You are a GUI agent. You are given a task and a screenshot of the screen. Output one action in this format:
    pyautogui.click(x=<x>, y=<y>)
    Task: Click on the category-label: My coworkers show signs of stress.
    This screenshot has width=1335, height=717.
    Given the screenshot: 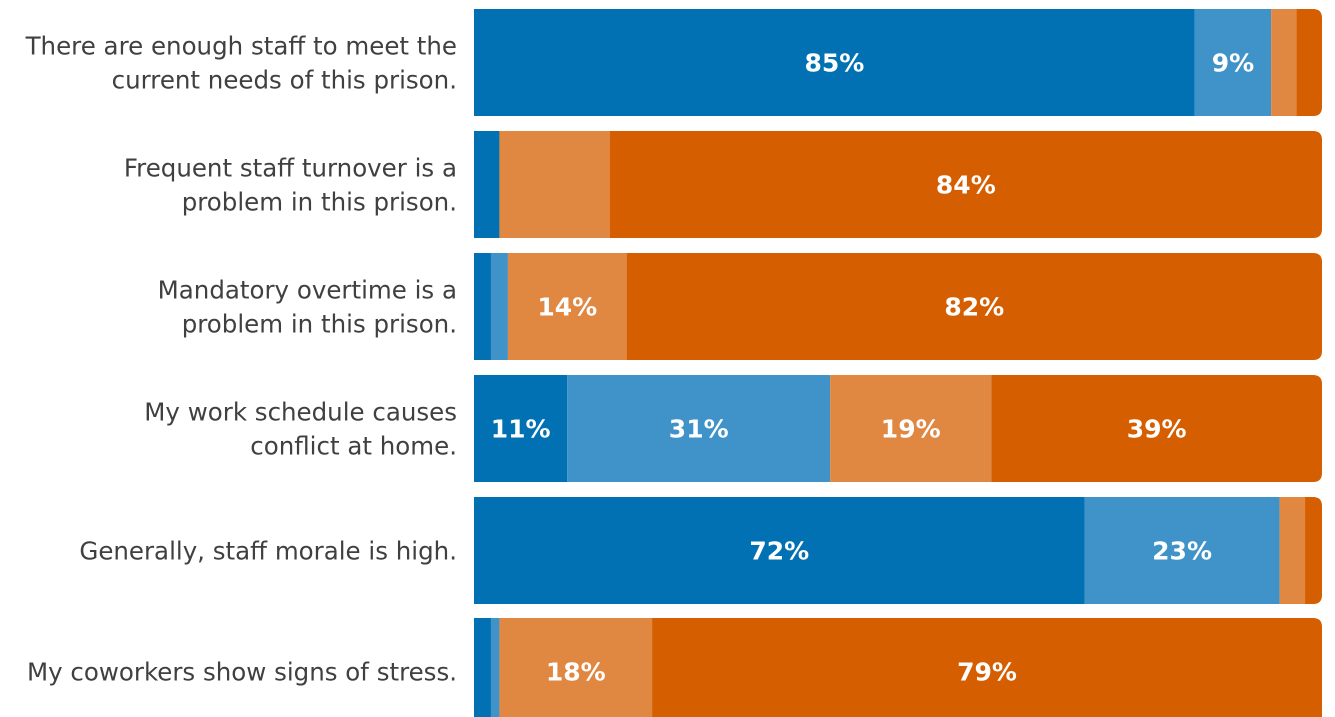 What is the action you would take?
    pyautogui.click(x=242, y=672)
    